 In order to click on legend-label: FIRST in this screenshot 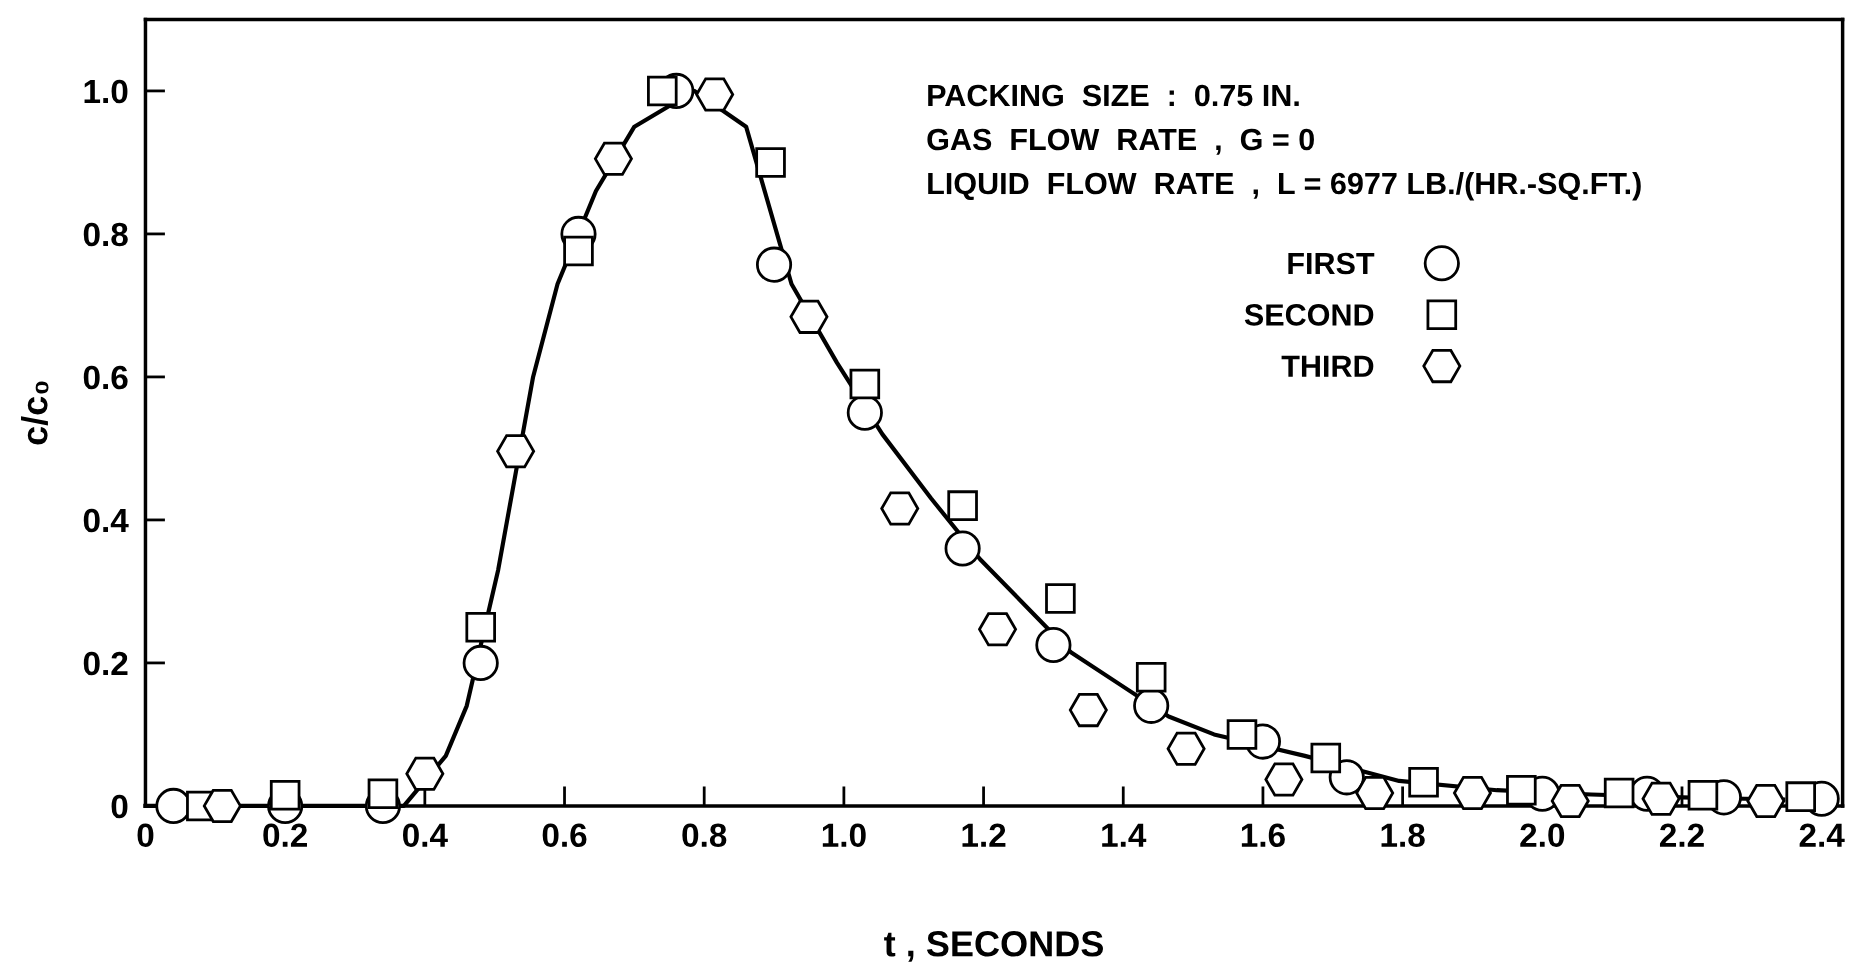, I will do `click(1331, 263)`.